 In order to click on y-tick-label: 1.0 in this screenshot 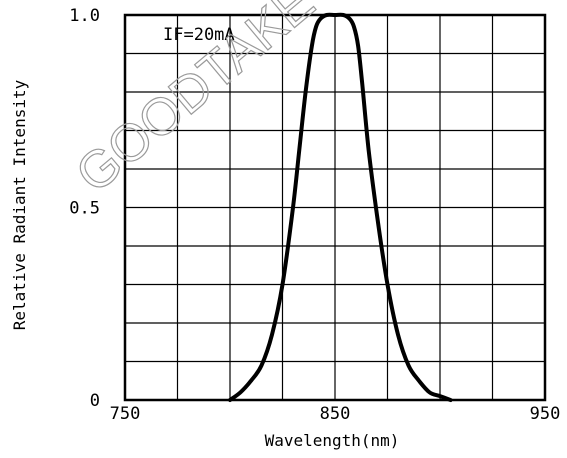, I will do `click(84, 16)`.